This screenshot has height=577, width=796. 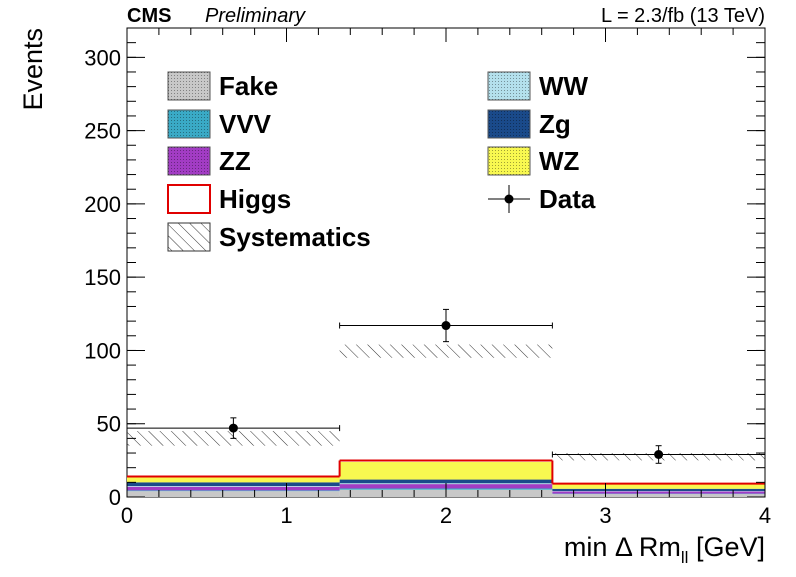 I want to click on legend-zz-swatch-texture, so click(x=189, y=161).